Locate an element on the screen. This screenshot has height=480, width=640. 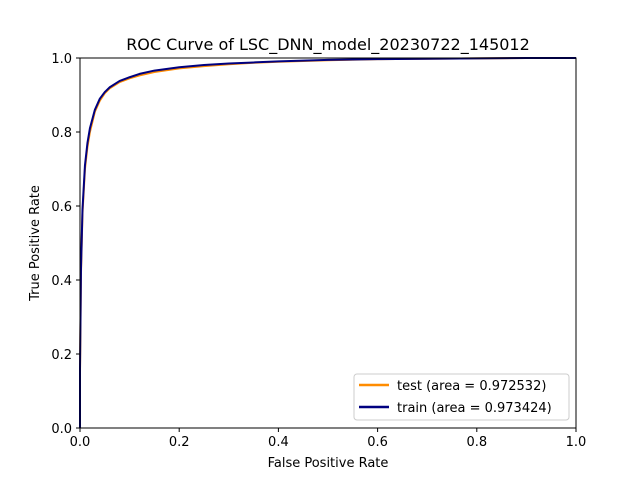
y-axis-label: True Positive Rate is located at coordinates (35, 243).